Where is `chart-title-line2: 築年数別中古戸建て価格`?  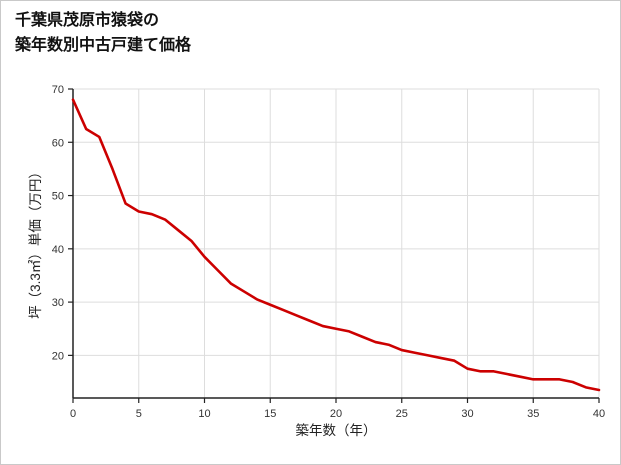 chart-title-line2: 築年数別中古戸建て価格 is located at coordinates (103, 45).